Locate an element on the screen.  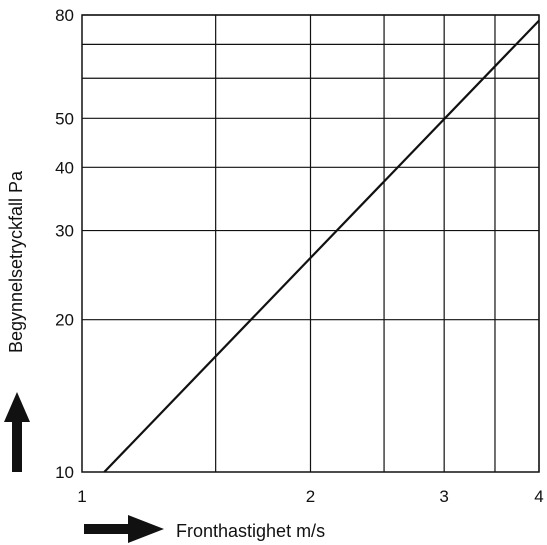
y-tick-label: 10 is located at coordinates (64, 472).